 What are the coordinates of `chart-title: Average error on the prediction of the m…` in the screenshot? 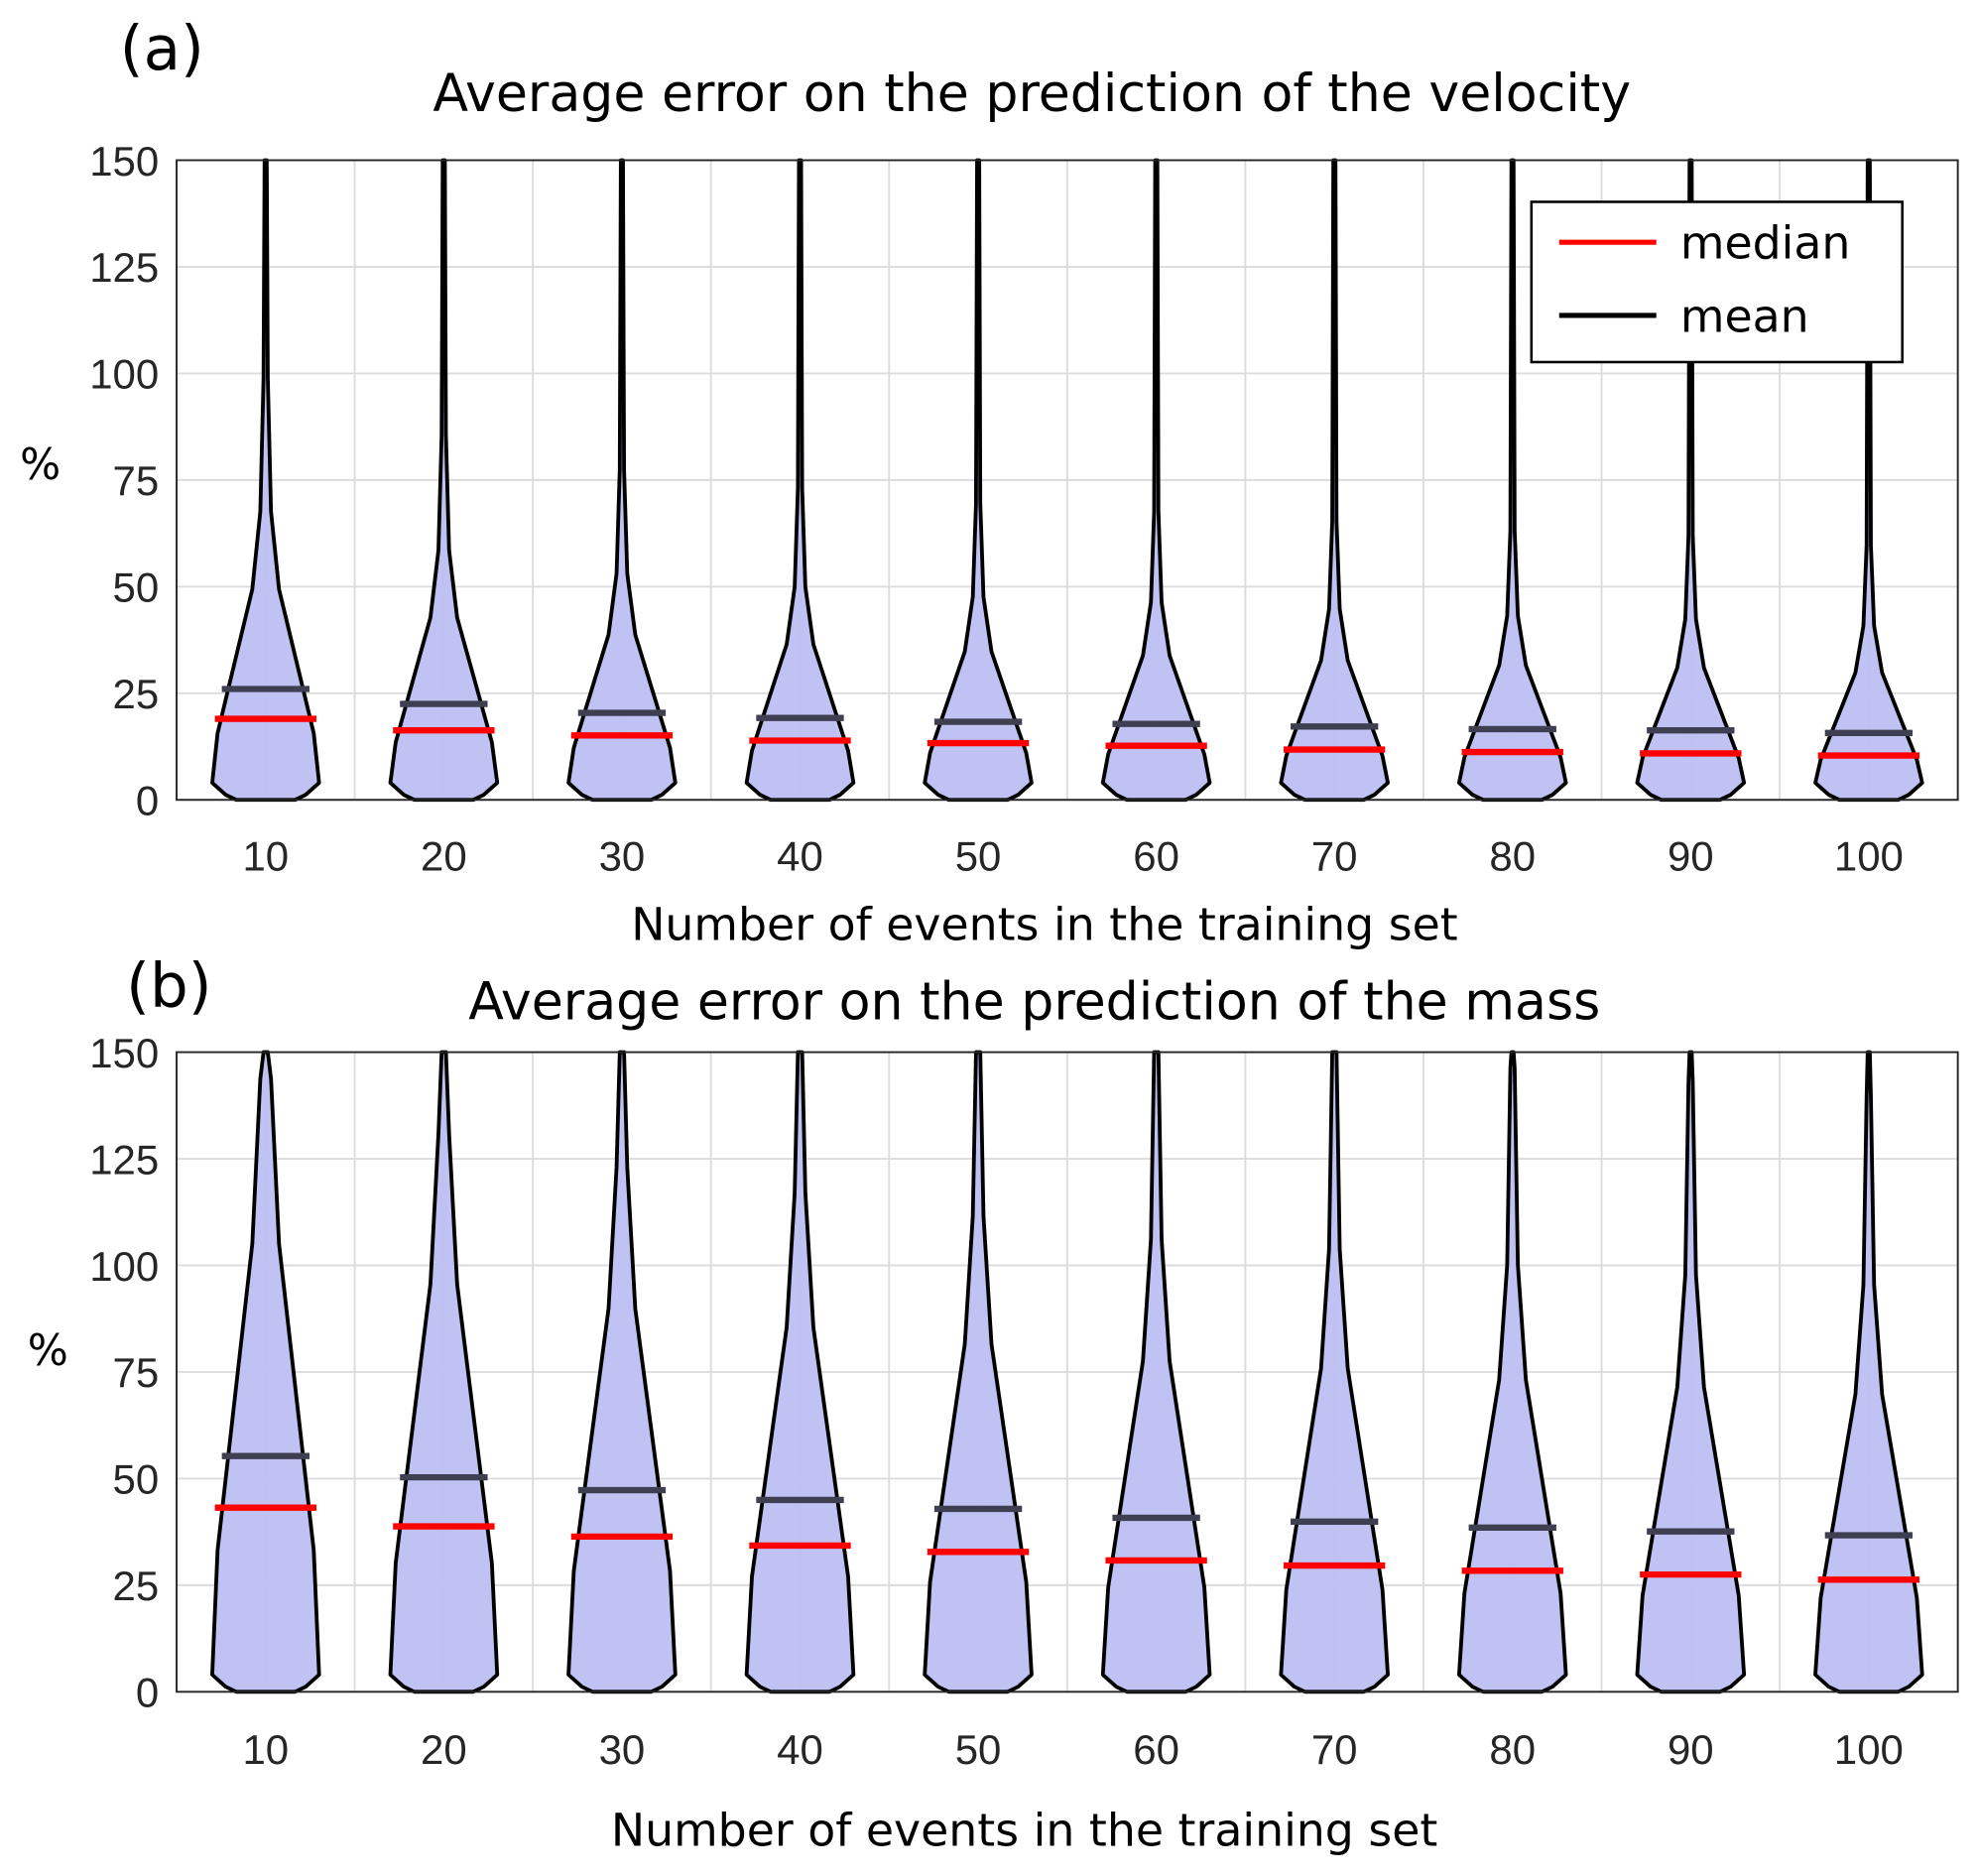 It's located at (1034, 1003).